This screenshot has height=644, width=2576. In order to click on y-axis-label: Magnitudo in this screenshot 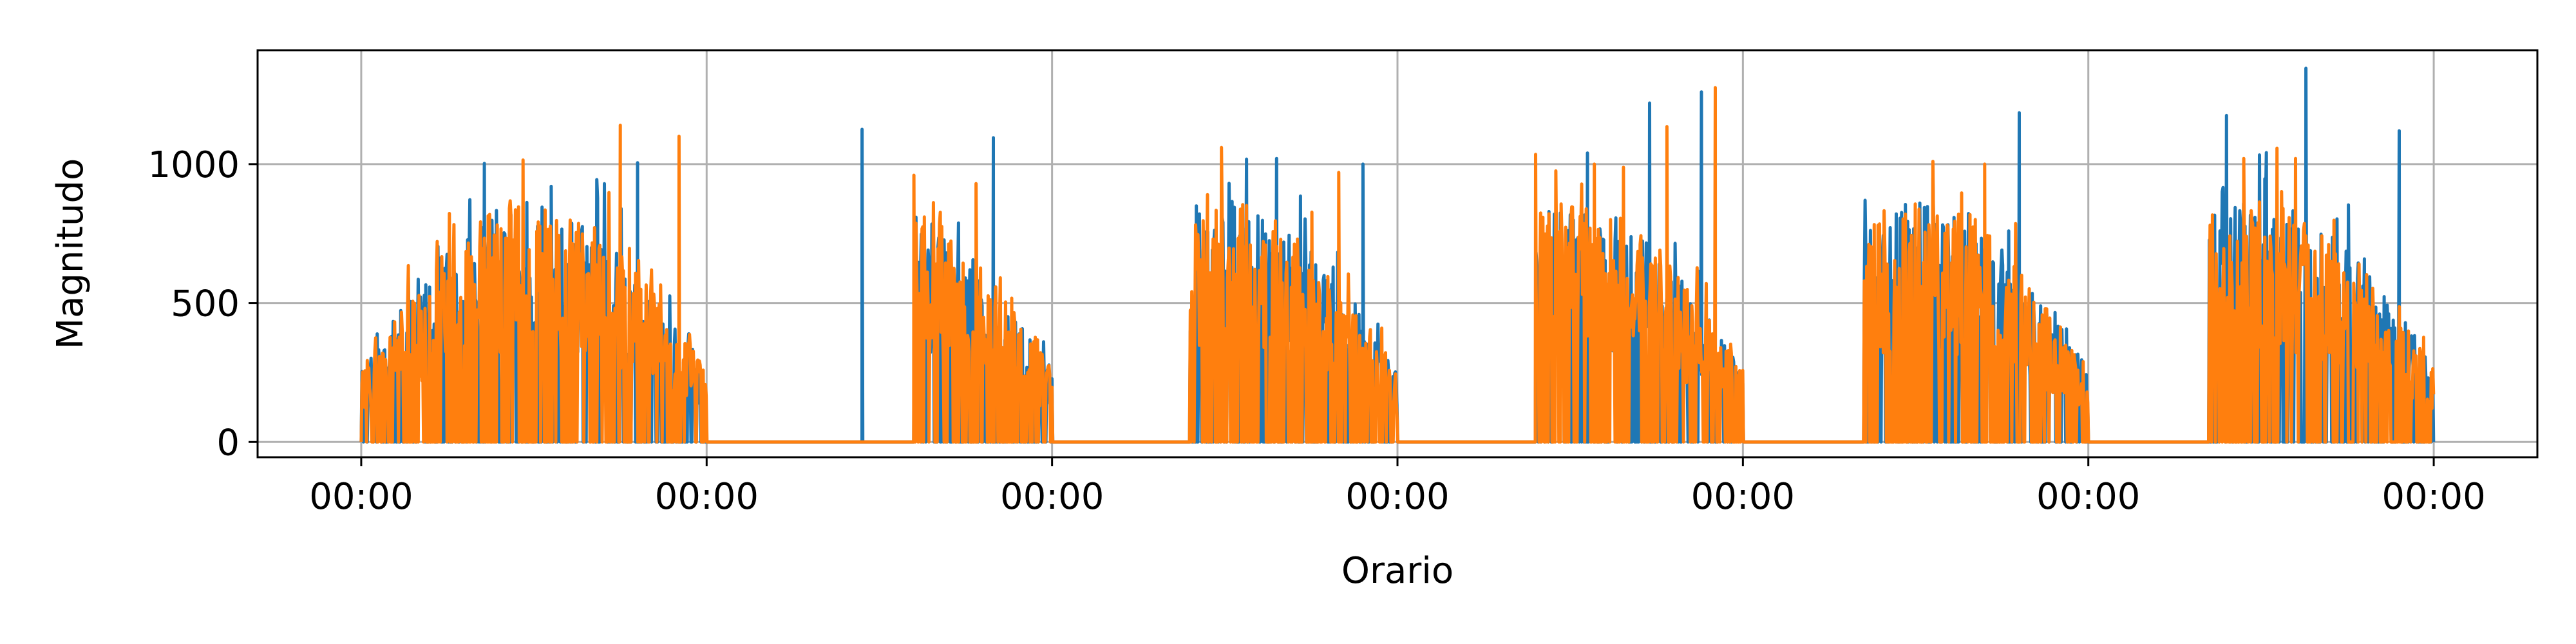, I will do `click(70, 254)`.